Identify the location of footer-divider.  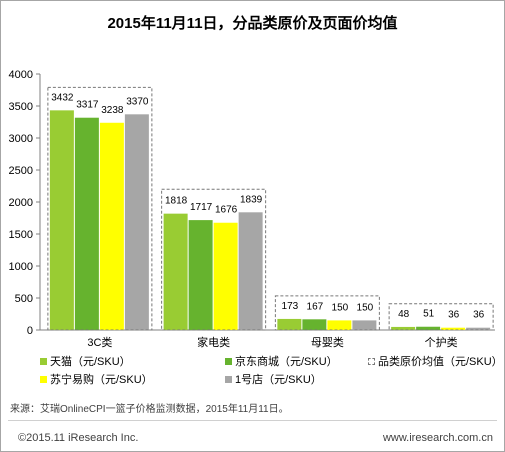
(252, 420).